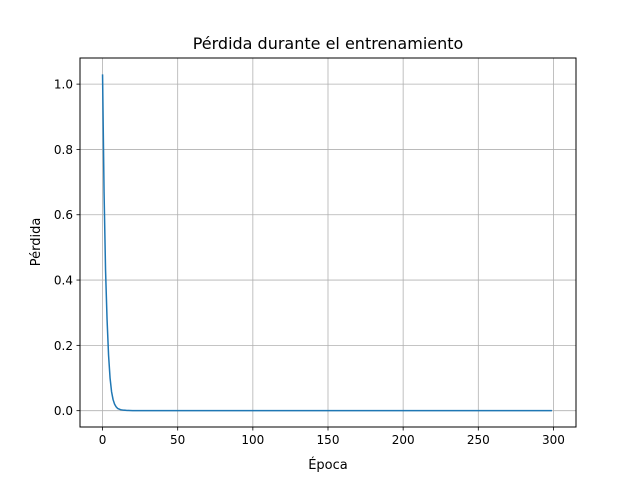  Describe the element at coordinates (328, 465) in the screenshot. I see `x-axis-label: Época` at that location.